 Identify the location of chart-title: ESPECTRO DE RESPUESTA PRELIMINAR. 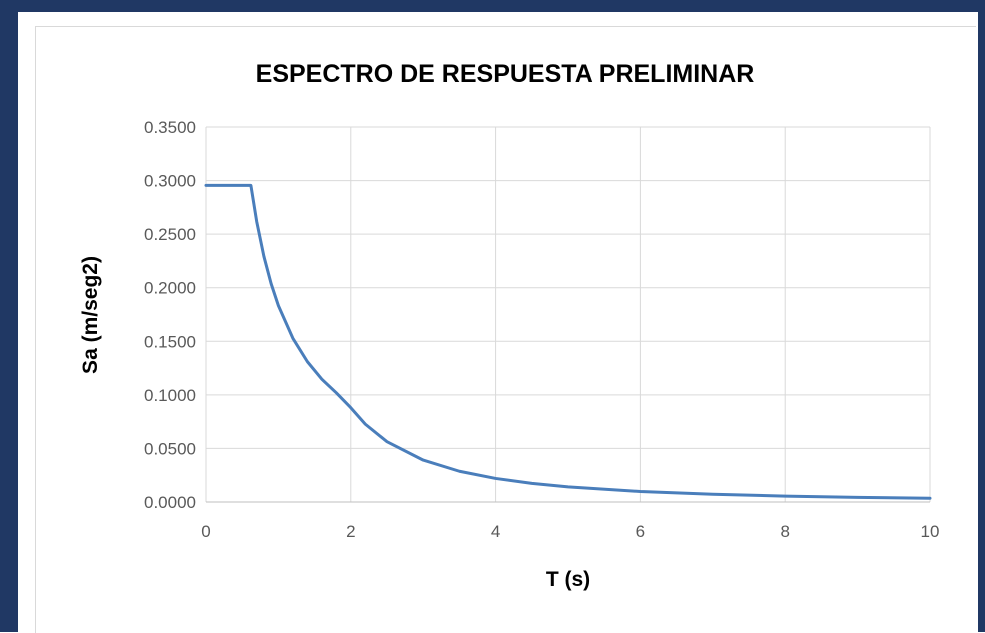
(505, 74).